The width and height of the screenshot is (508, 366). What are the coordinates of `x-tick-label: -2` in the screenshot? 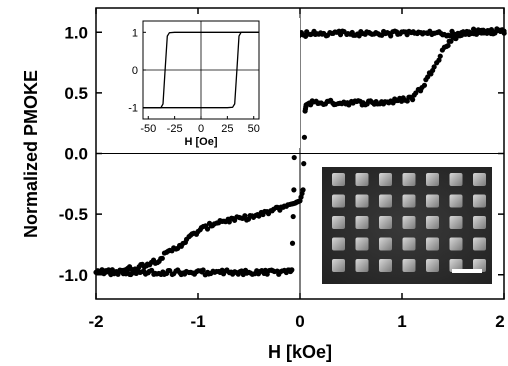 It's located at (95, 321).